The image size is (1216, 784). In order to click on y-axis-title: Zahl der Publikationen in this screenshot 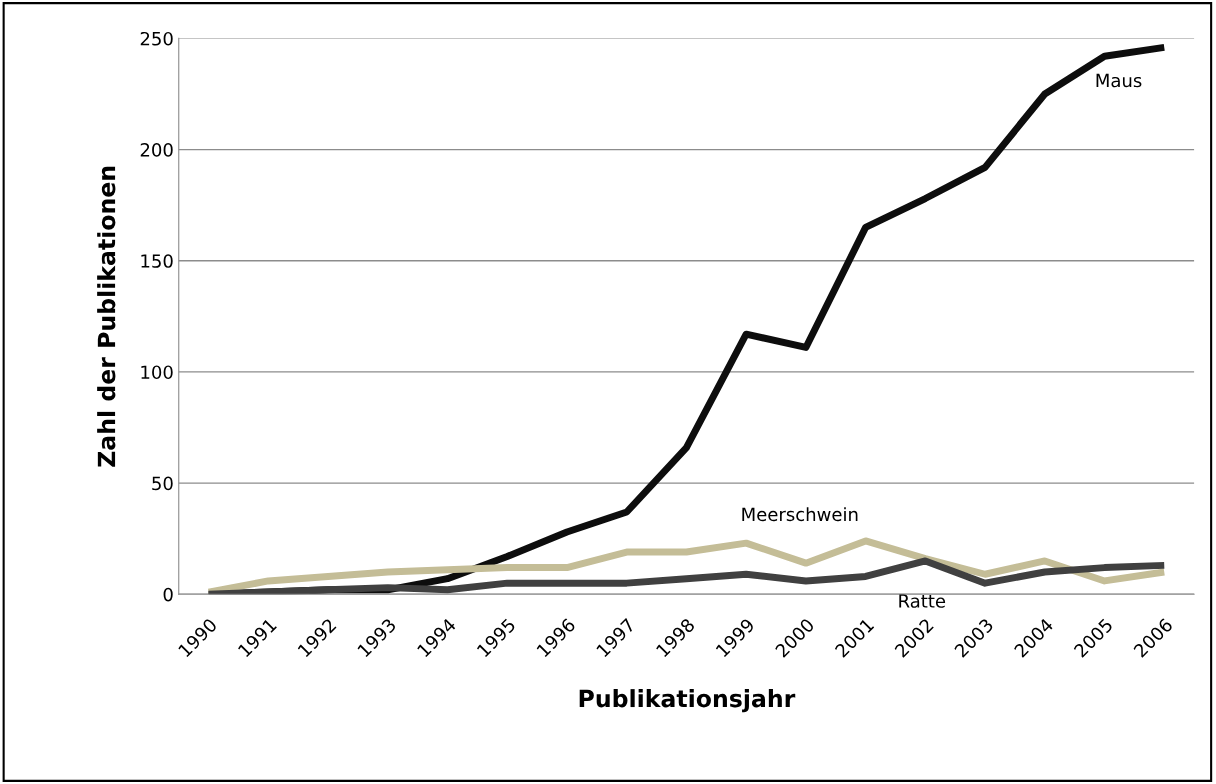, I will do `click(106, 316)`.